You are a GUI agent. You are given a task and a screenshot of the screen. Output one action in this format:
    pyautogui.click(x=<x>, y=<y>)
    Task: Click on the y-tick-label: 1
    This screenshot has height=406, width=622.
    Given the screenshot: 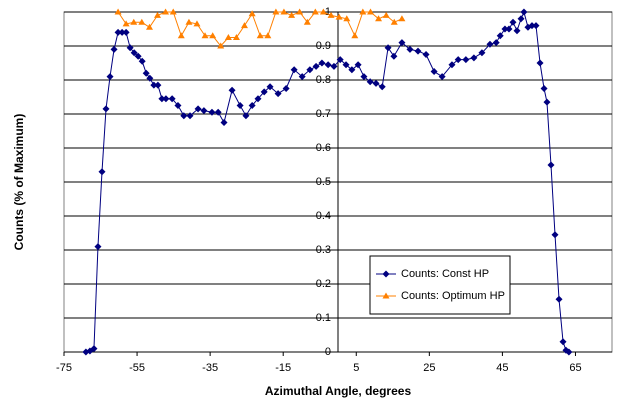 What is the action you would take?
    pyautogui.click(x=328, y=12)
    